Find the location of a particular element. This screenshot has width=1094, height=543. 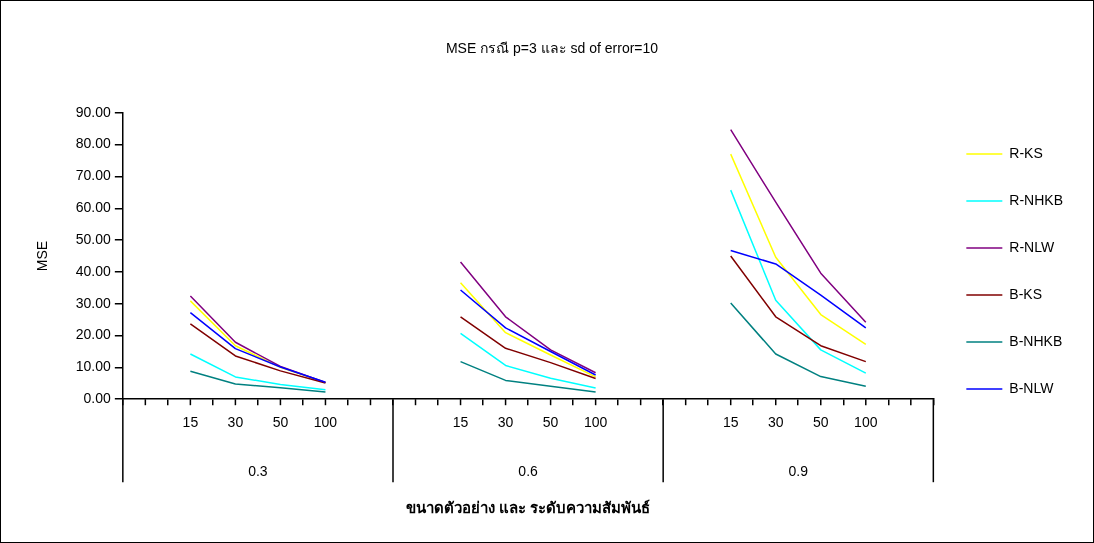

y-tick-label: 70.00 is located at coordinates (93, 175).